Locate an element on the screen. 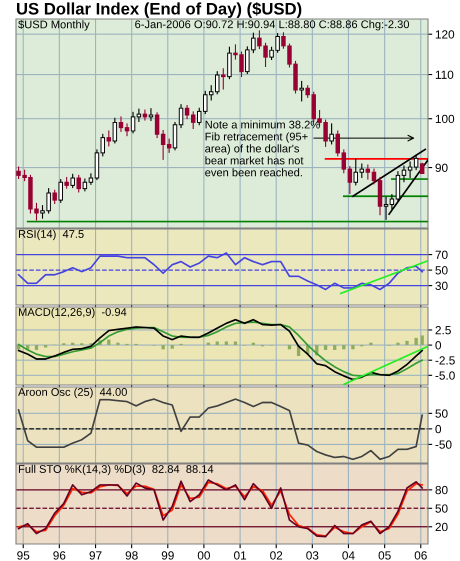 This screenshot has width=460, height=561. y-tick-label: 20 is located at coordinates (442, 527).